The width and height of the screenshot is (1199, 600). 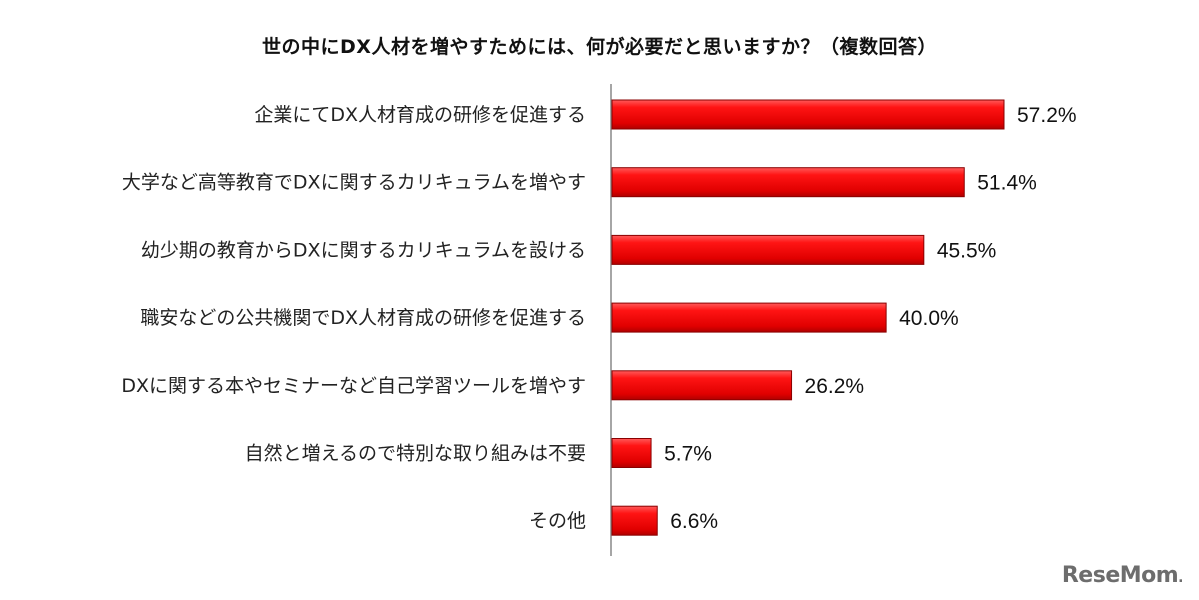 What do you see at coordinates (353, 386) in the screenshot?
I see `category-label: DXに関する本やセミナーなど自己学習ツールを増やす` at bounding box center [353, 386].